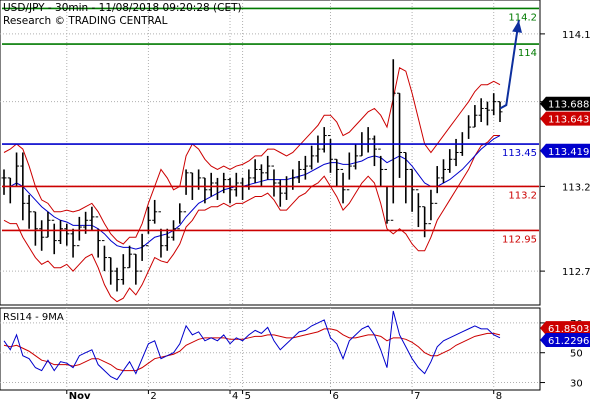 This screenshot has height=400, width=590. What do you see at coordinates (576, 354) in the screenshot?
I see `rsi-tick-label: 50` at bounding box center [576, 354].